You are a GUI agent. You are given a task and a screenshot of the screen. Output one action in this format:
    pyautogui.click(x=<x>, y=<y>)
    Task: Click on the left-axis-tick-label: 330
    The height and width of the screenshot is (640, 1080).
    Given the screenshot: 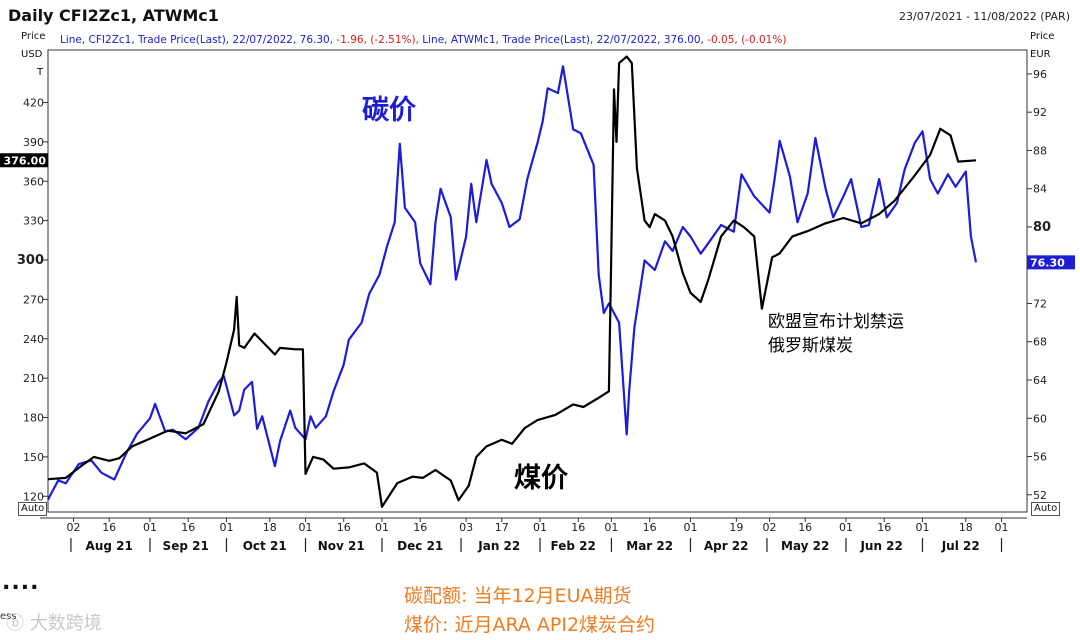 What is the action you would take?
    pyautogui.click(x=33, y=221)
    